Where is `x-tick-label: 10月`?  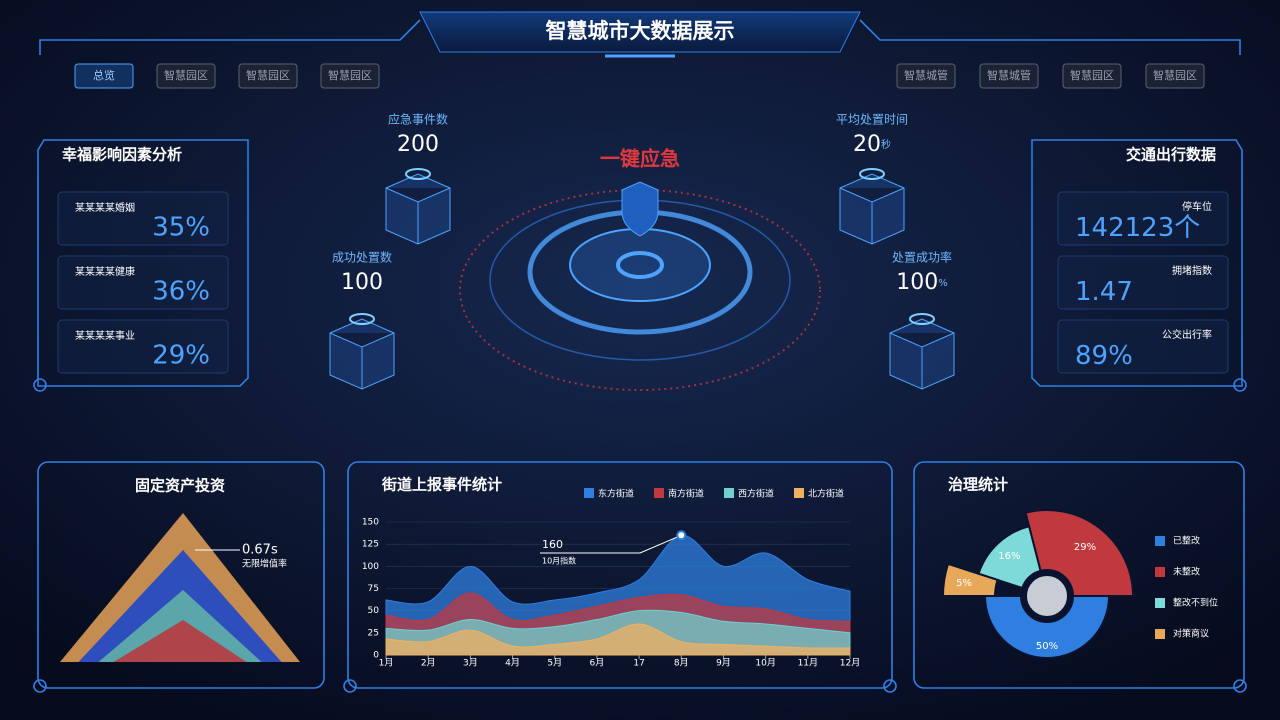 x-tick-label: 10月 is located at coordinates (765, 663).